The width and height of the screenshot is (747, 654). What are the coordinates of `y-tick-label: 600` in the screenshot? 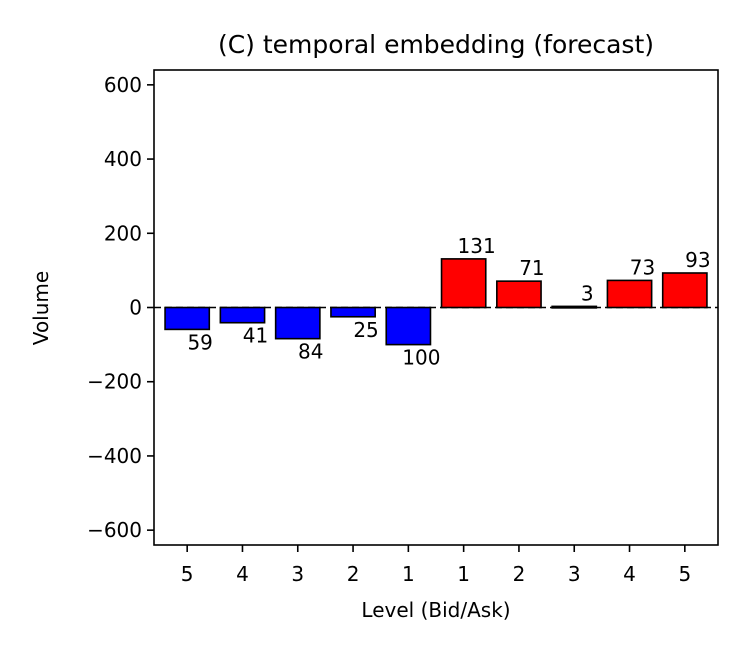 It's located at (123, 85).